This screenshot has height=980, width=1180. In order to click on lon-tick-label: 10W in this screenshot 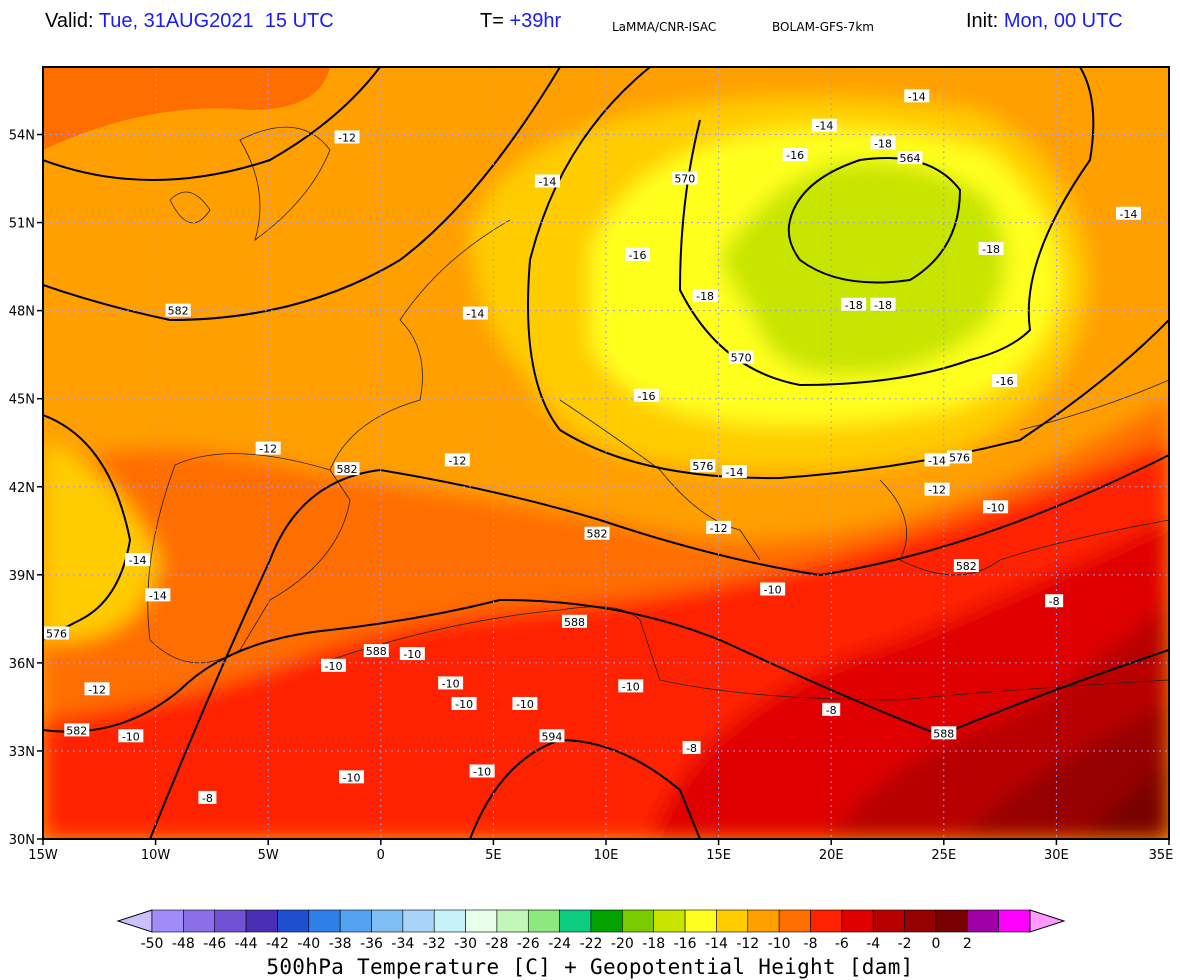, I will do `click(156, 855)`.